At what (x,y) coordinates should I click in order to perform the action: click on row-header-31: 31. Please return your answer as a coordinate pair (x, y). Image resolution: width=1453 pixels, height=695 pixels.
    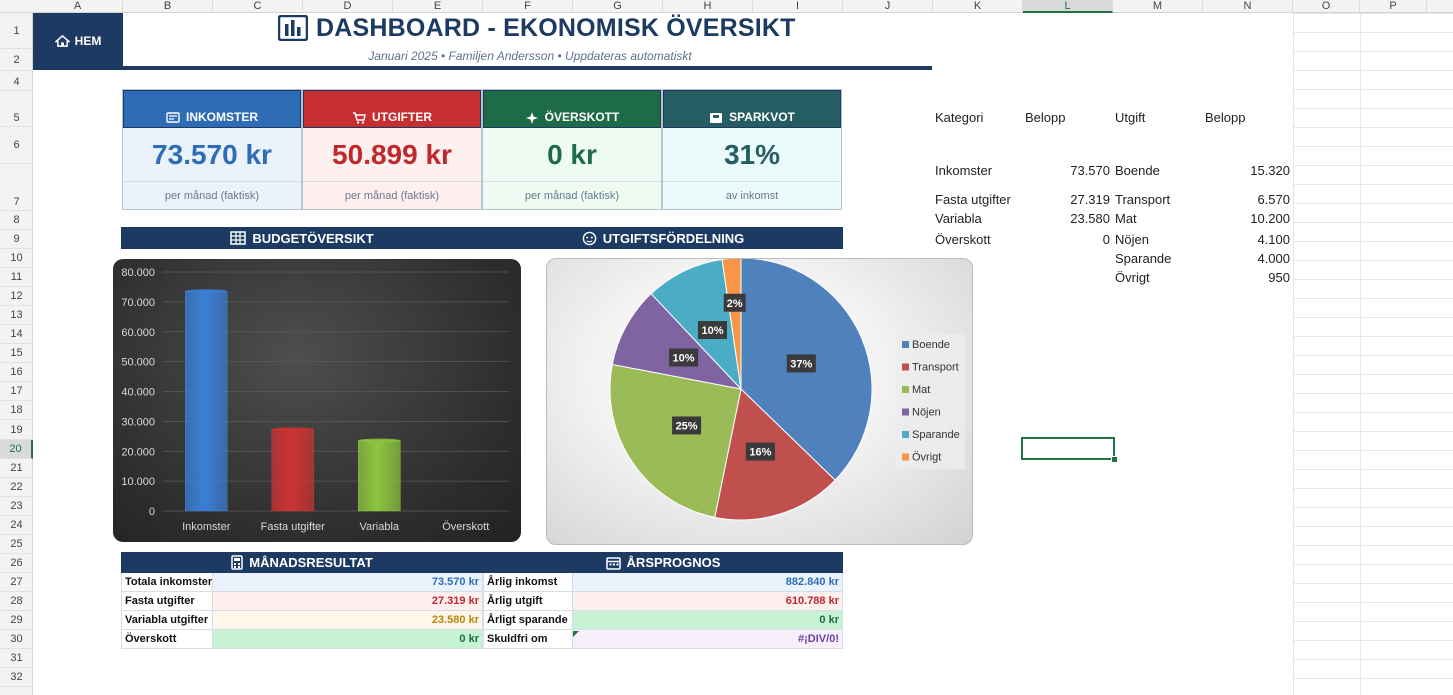
    Looking at the image, I should click on (16, 658).